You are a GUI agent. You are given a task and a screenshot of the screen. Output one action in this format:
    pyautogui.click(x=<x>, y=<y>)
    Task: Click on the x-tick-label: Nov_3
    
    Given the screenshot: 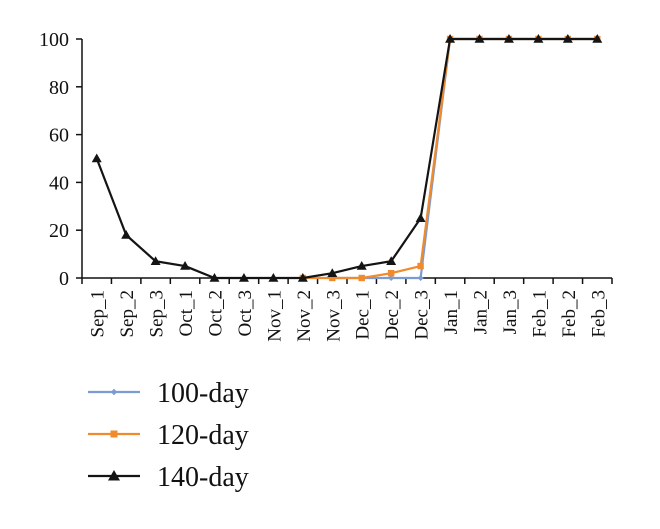 What is the action you would take?
    pyautogui.click(x=333, y=316)
    